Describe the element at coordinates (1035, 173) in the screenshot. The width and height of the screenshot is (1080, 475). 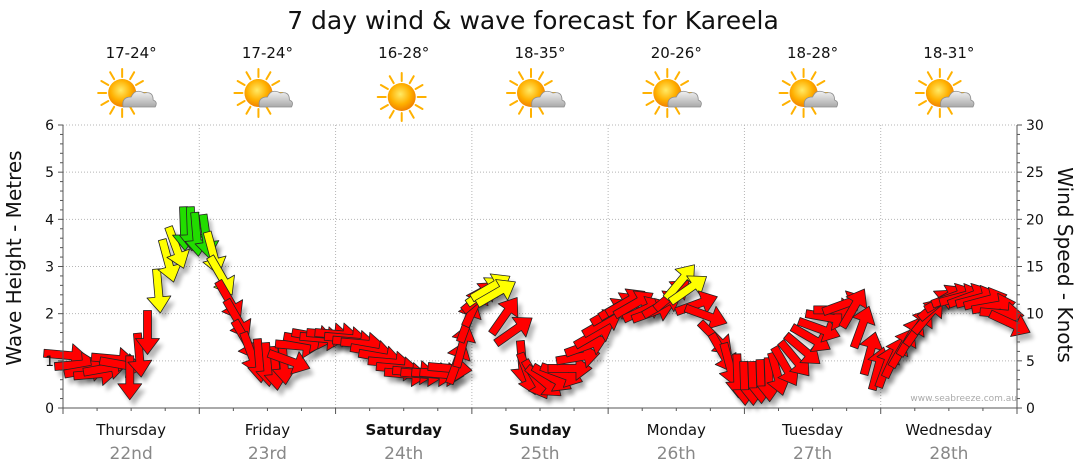
I see `y2-tick-label: 25` at that location.